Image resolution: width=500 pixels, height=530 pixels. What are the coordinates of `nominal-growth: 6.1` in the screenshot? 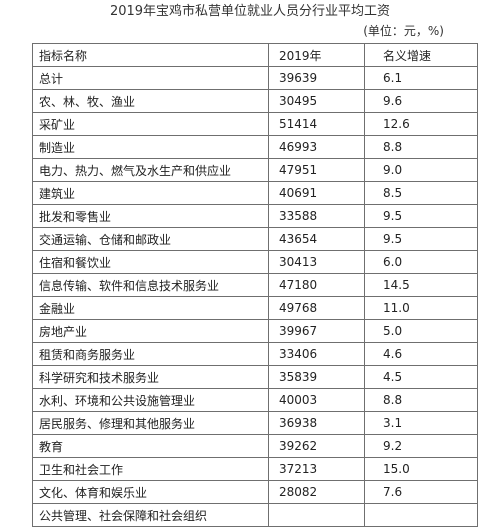 It's located at (421, 78).